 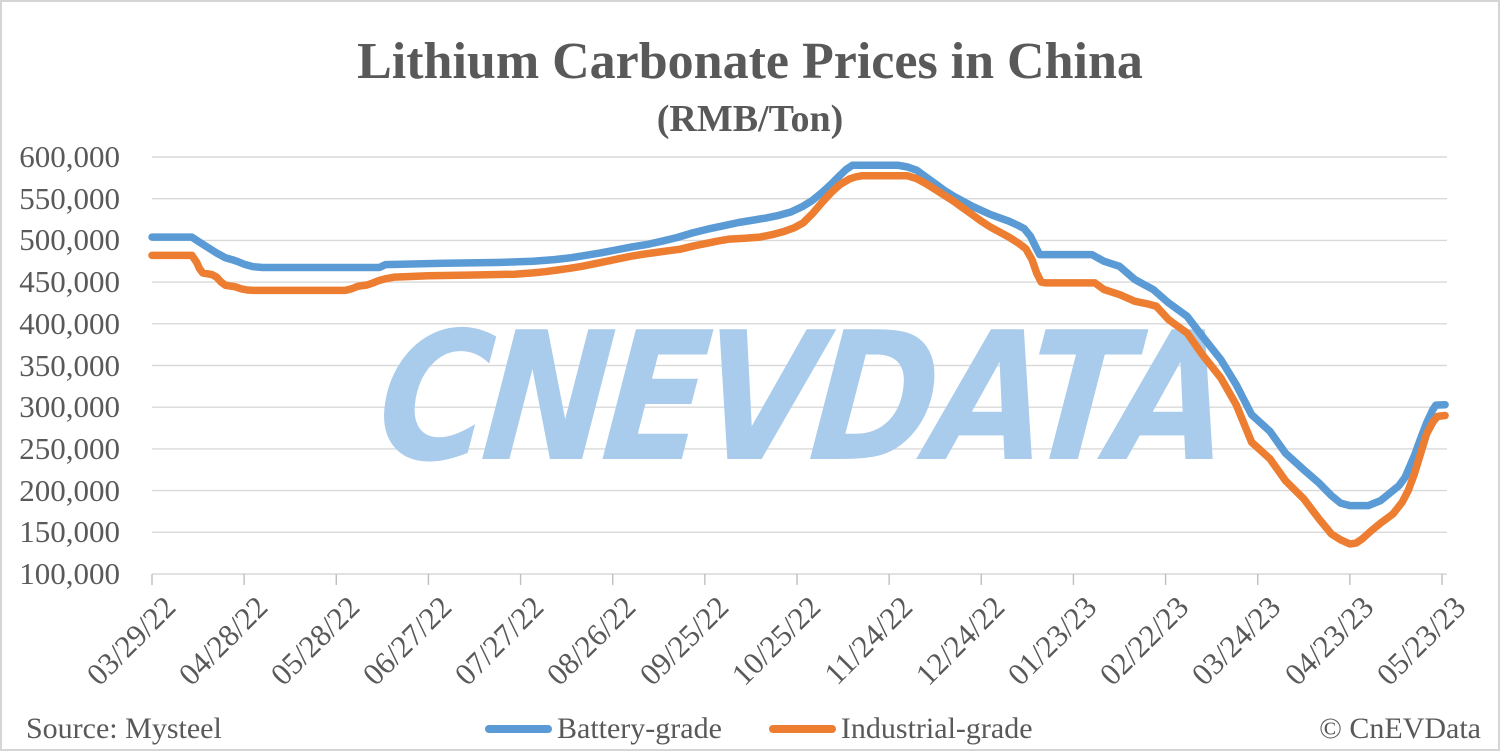 I want to click on y-axis-label: 500,000, so click(x=69, y=240).